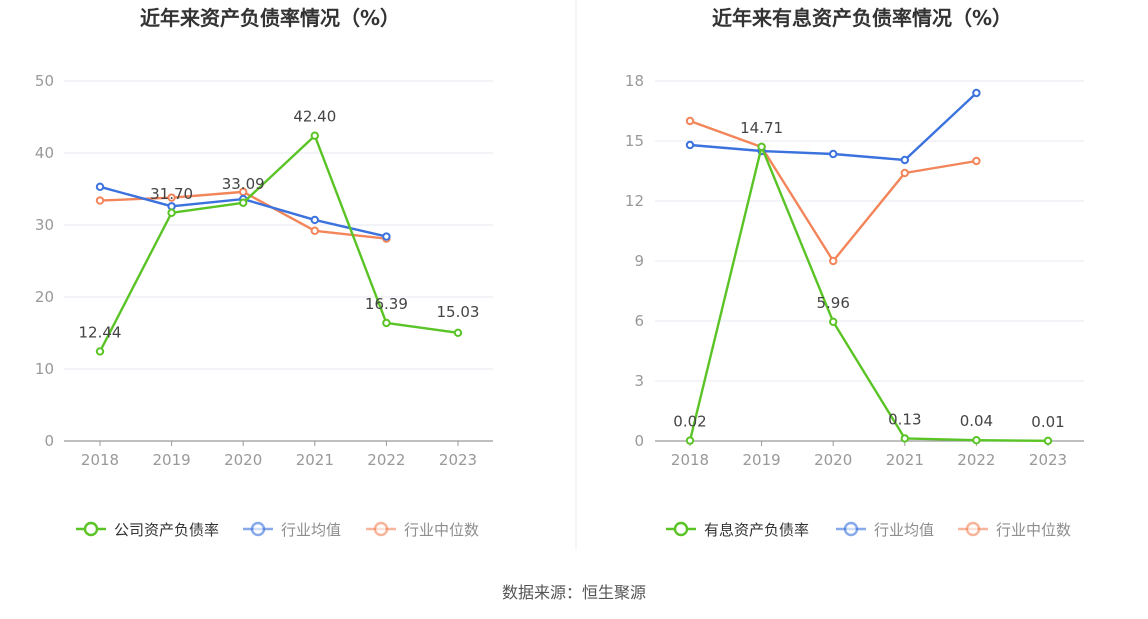 This screenshot has width=1148, height=619. I want to click on legend-item: 公司资产负债率, so click(147, 530).